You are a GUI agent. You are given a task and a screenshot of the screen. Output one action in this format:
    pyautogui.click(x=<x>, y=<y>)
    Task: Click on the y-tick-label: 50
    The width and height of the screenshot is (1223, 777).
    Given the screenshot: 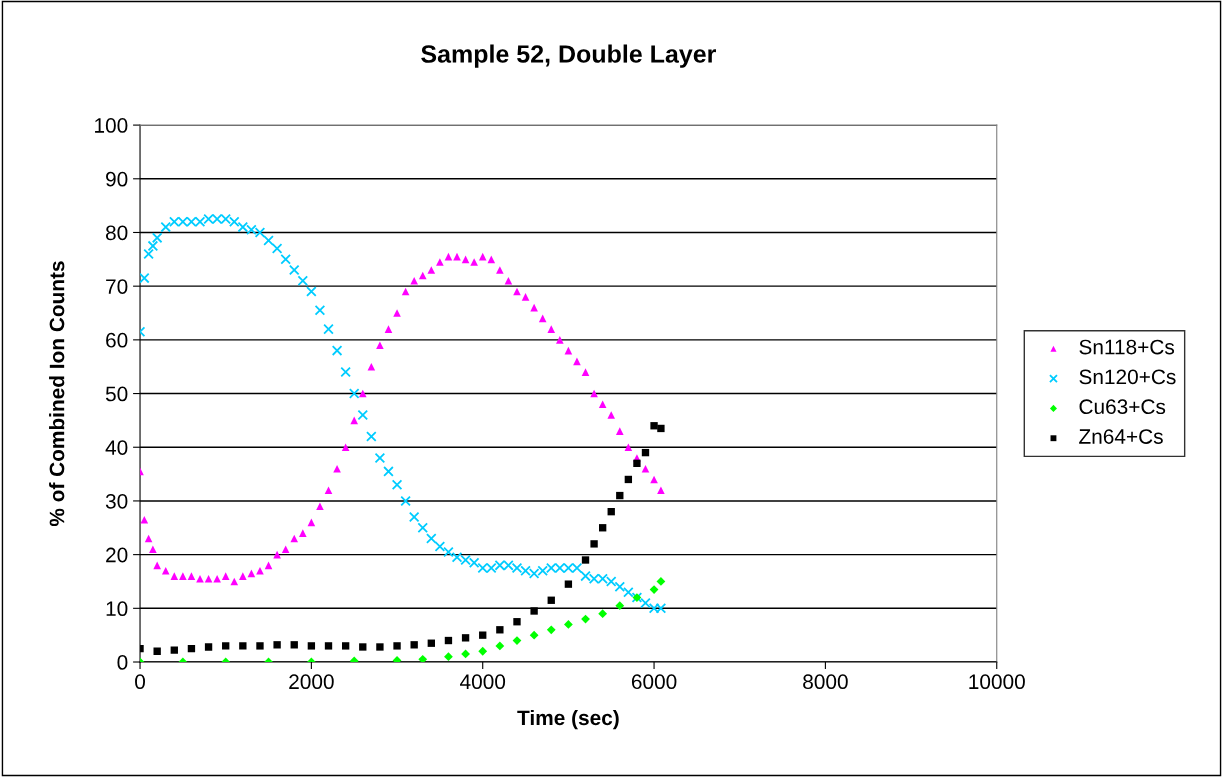 What is the action you would take?
    pyautogui.click(x=116, y=394)
    